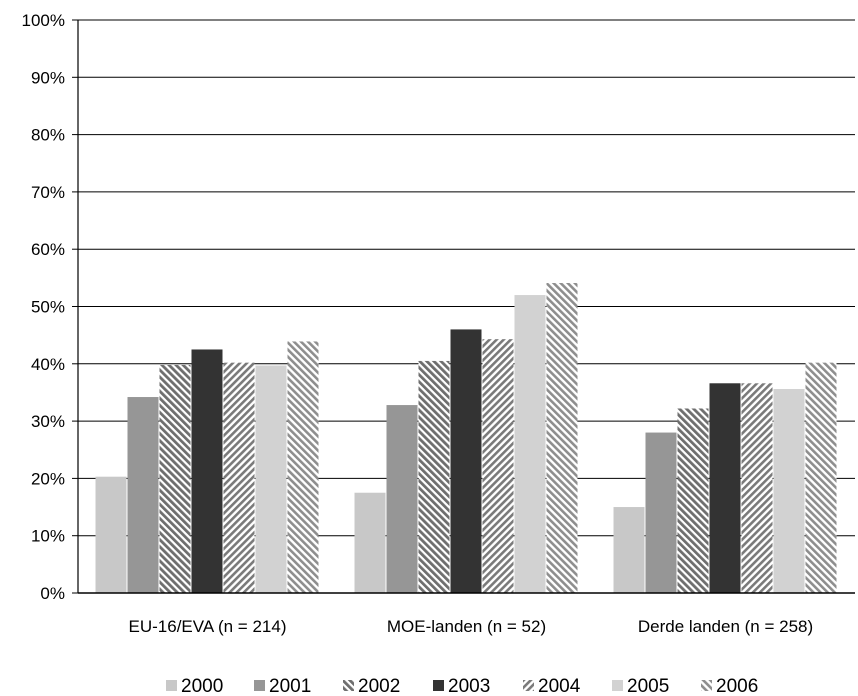 This screenshot has width=858, height=696. I want to click on y-tick-label: 90%, so click(48, 77).